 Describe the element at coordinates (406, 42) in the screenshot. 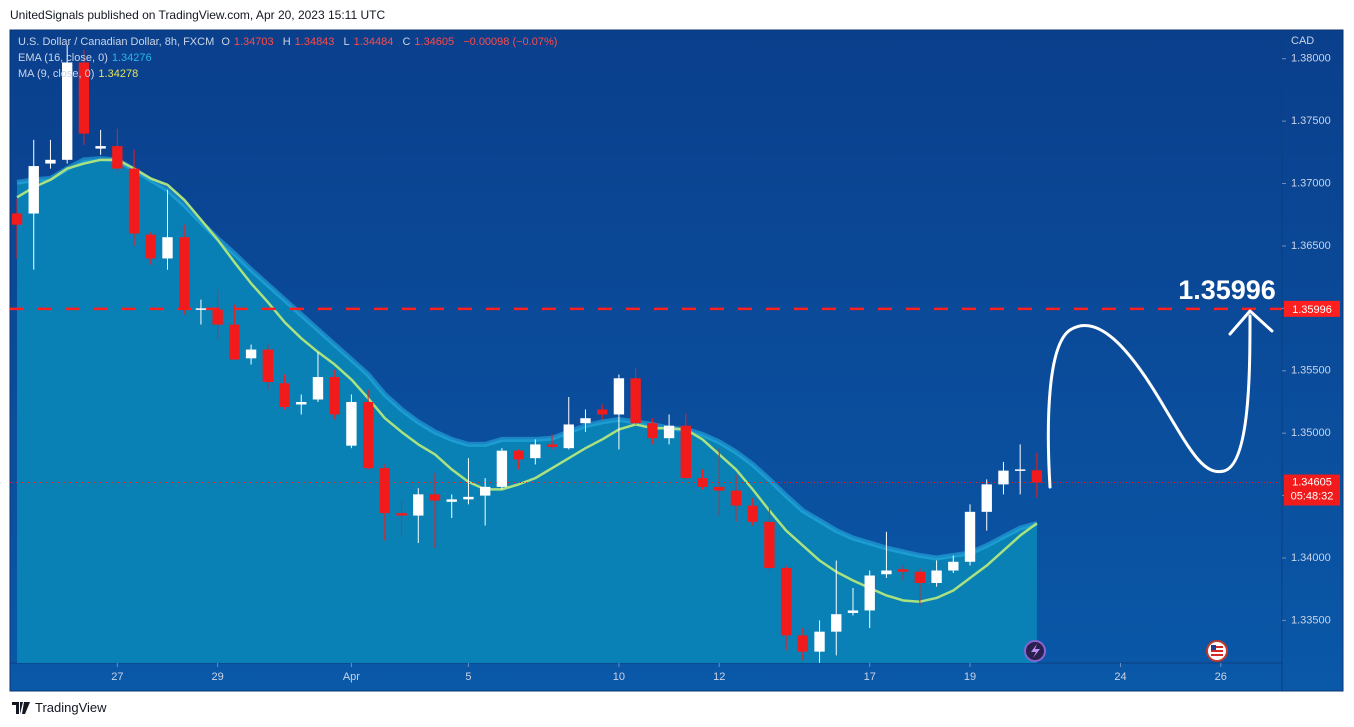

I see `ohlc-label: C` at that location.